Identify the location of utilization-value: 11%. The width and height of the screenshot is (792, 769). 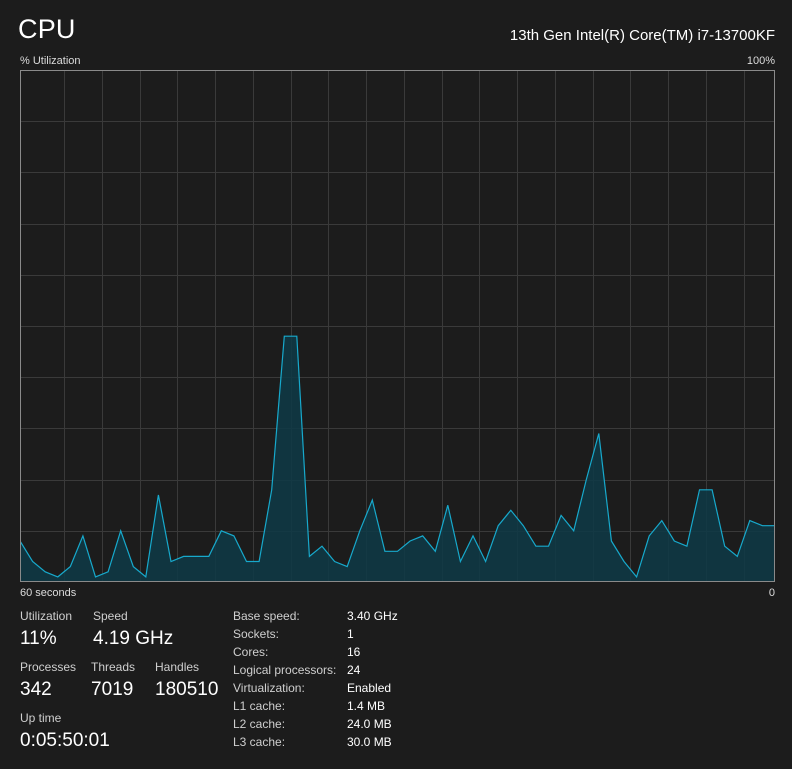
(38, 638).